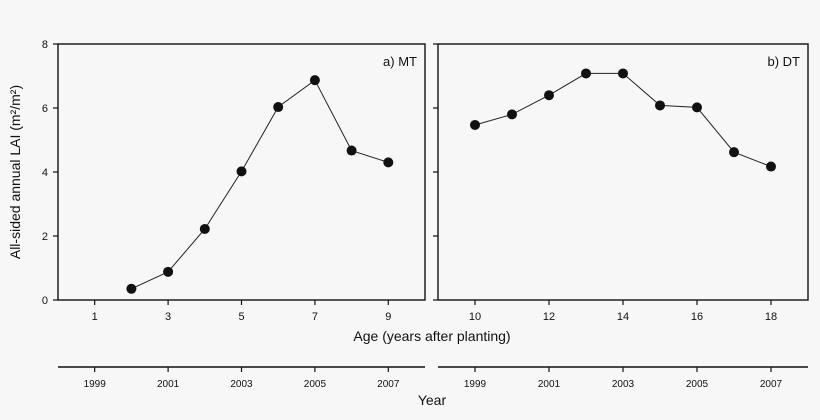  Describe the element at coordinates (168, 317) in the screenshot. I see `x-tick-label: 3` at that location.